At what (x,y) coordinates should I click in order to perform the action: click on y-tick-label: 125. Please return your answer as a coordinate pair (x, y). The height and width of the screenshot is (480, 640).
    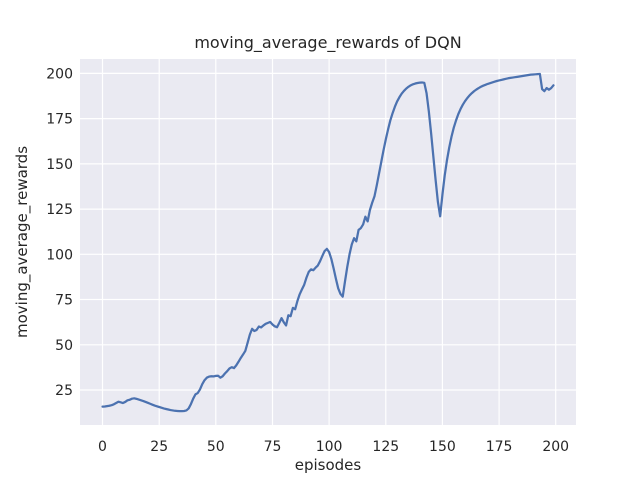
    Looking at the image, I should click on (59, 210).